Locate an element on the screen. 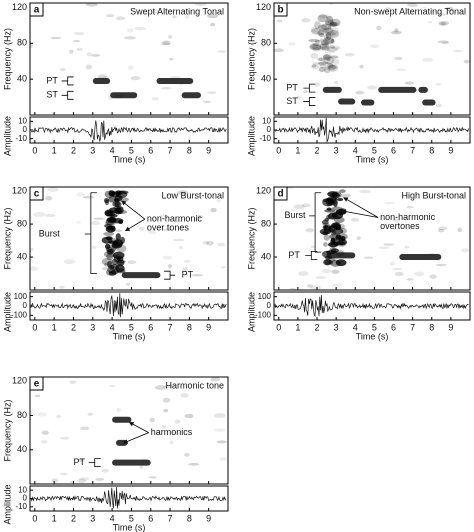 This screenshot has width=474, height=532. annotation: over tones is located at coordinates (168, 228).